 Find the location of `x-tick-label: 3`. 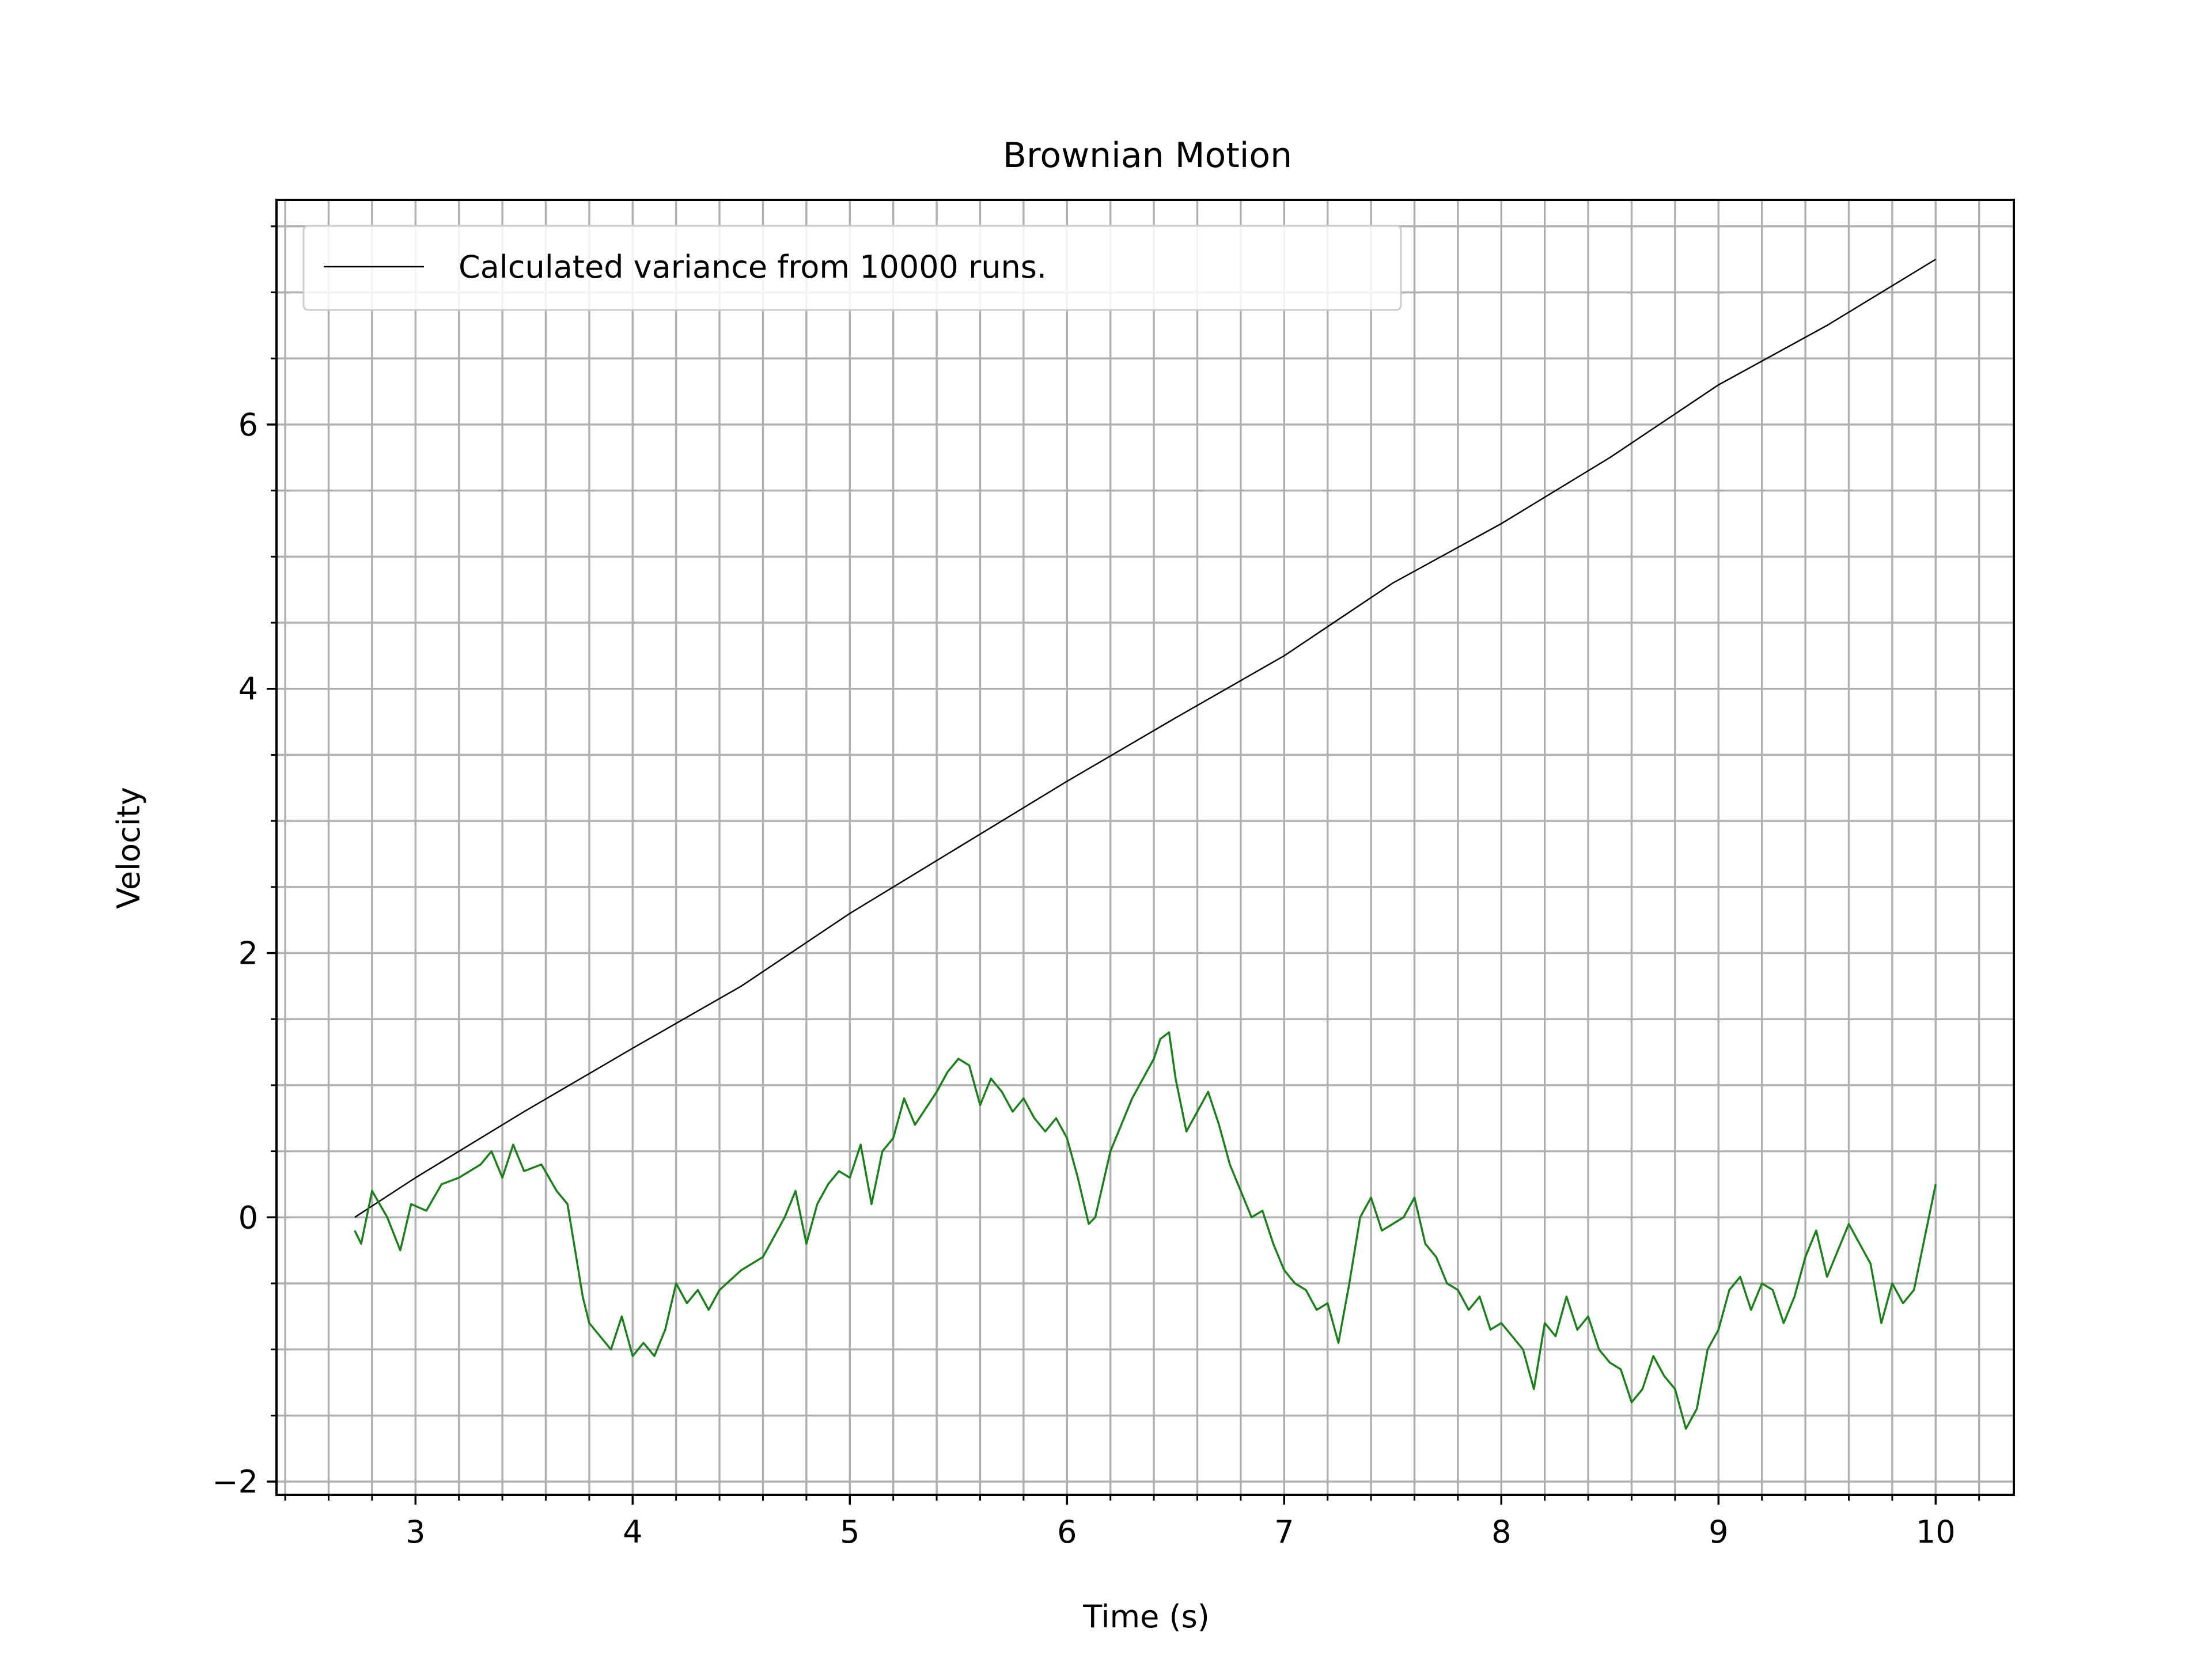

x-tick-label: 3 is located at coordinates (415, 1532).